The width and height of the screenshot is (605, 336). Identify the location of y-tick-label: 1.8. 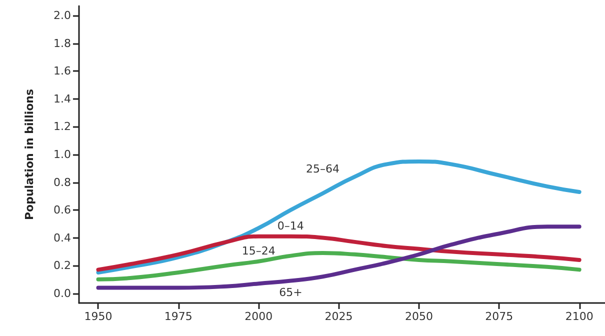
(62, 43).